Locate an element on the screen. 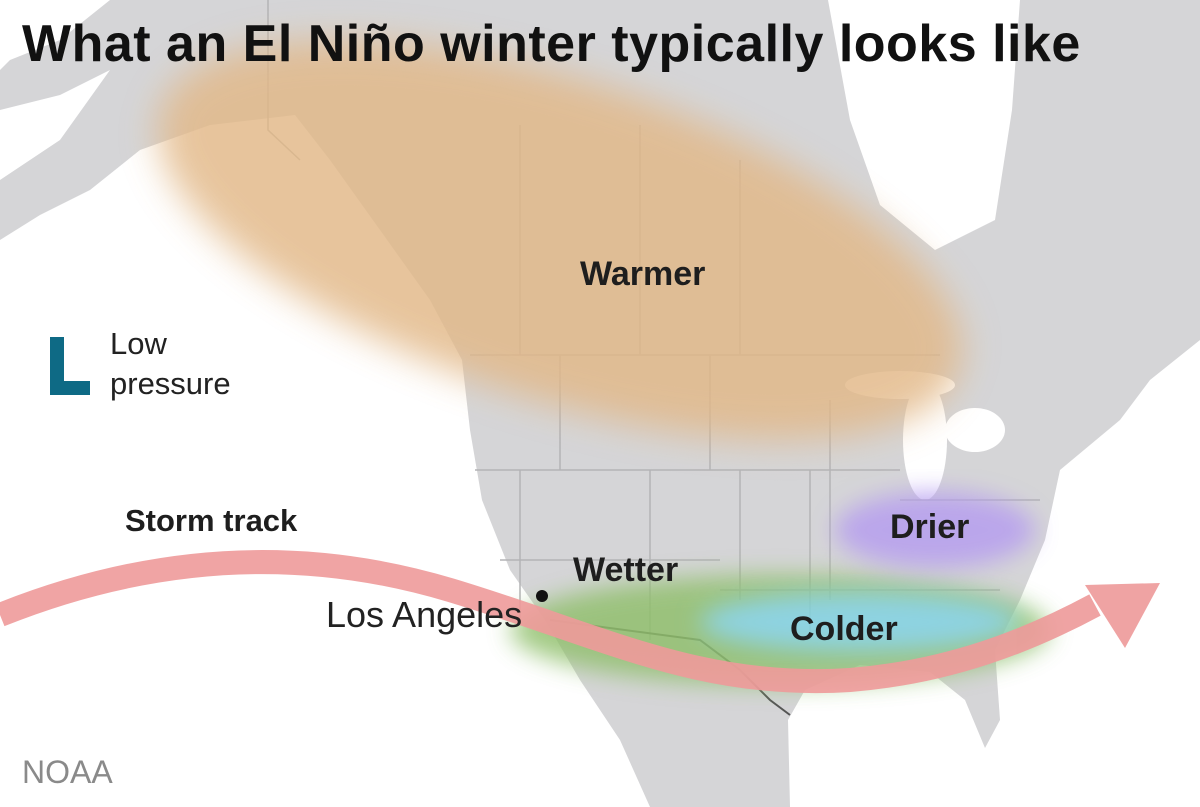 This screenshot has width=1200, height=807. low-pressure-legend: Low pressure is located at coordinates (170, 364).